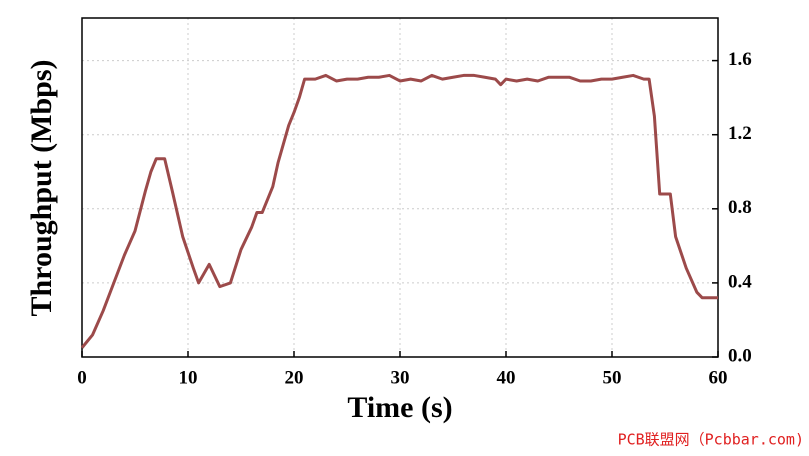 This screenshot has width=809, height=456. Describe the element at coordinates (740, 355) in the screenshot. I see `y-tick-label: 0.0` at that location.